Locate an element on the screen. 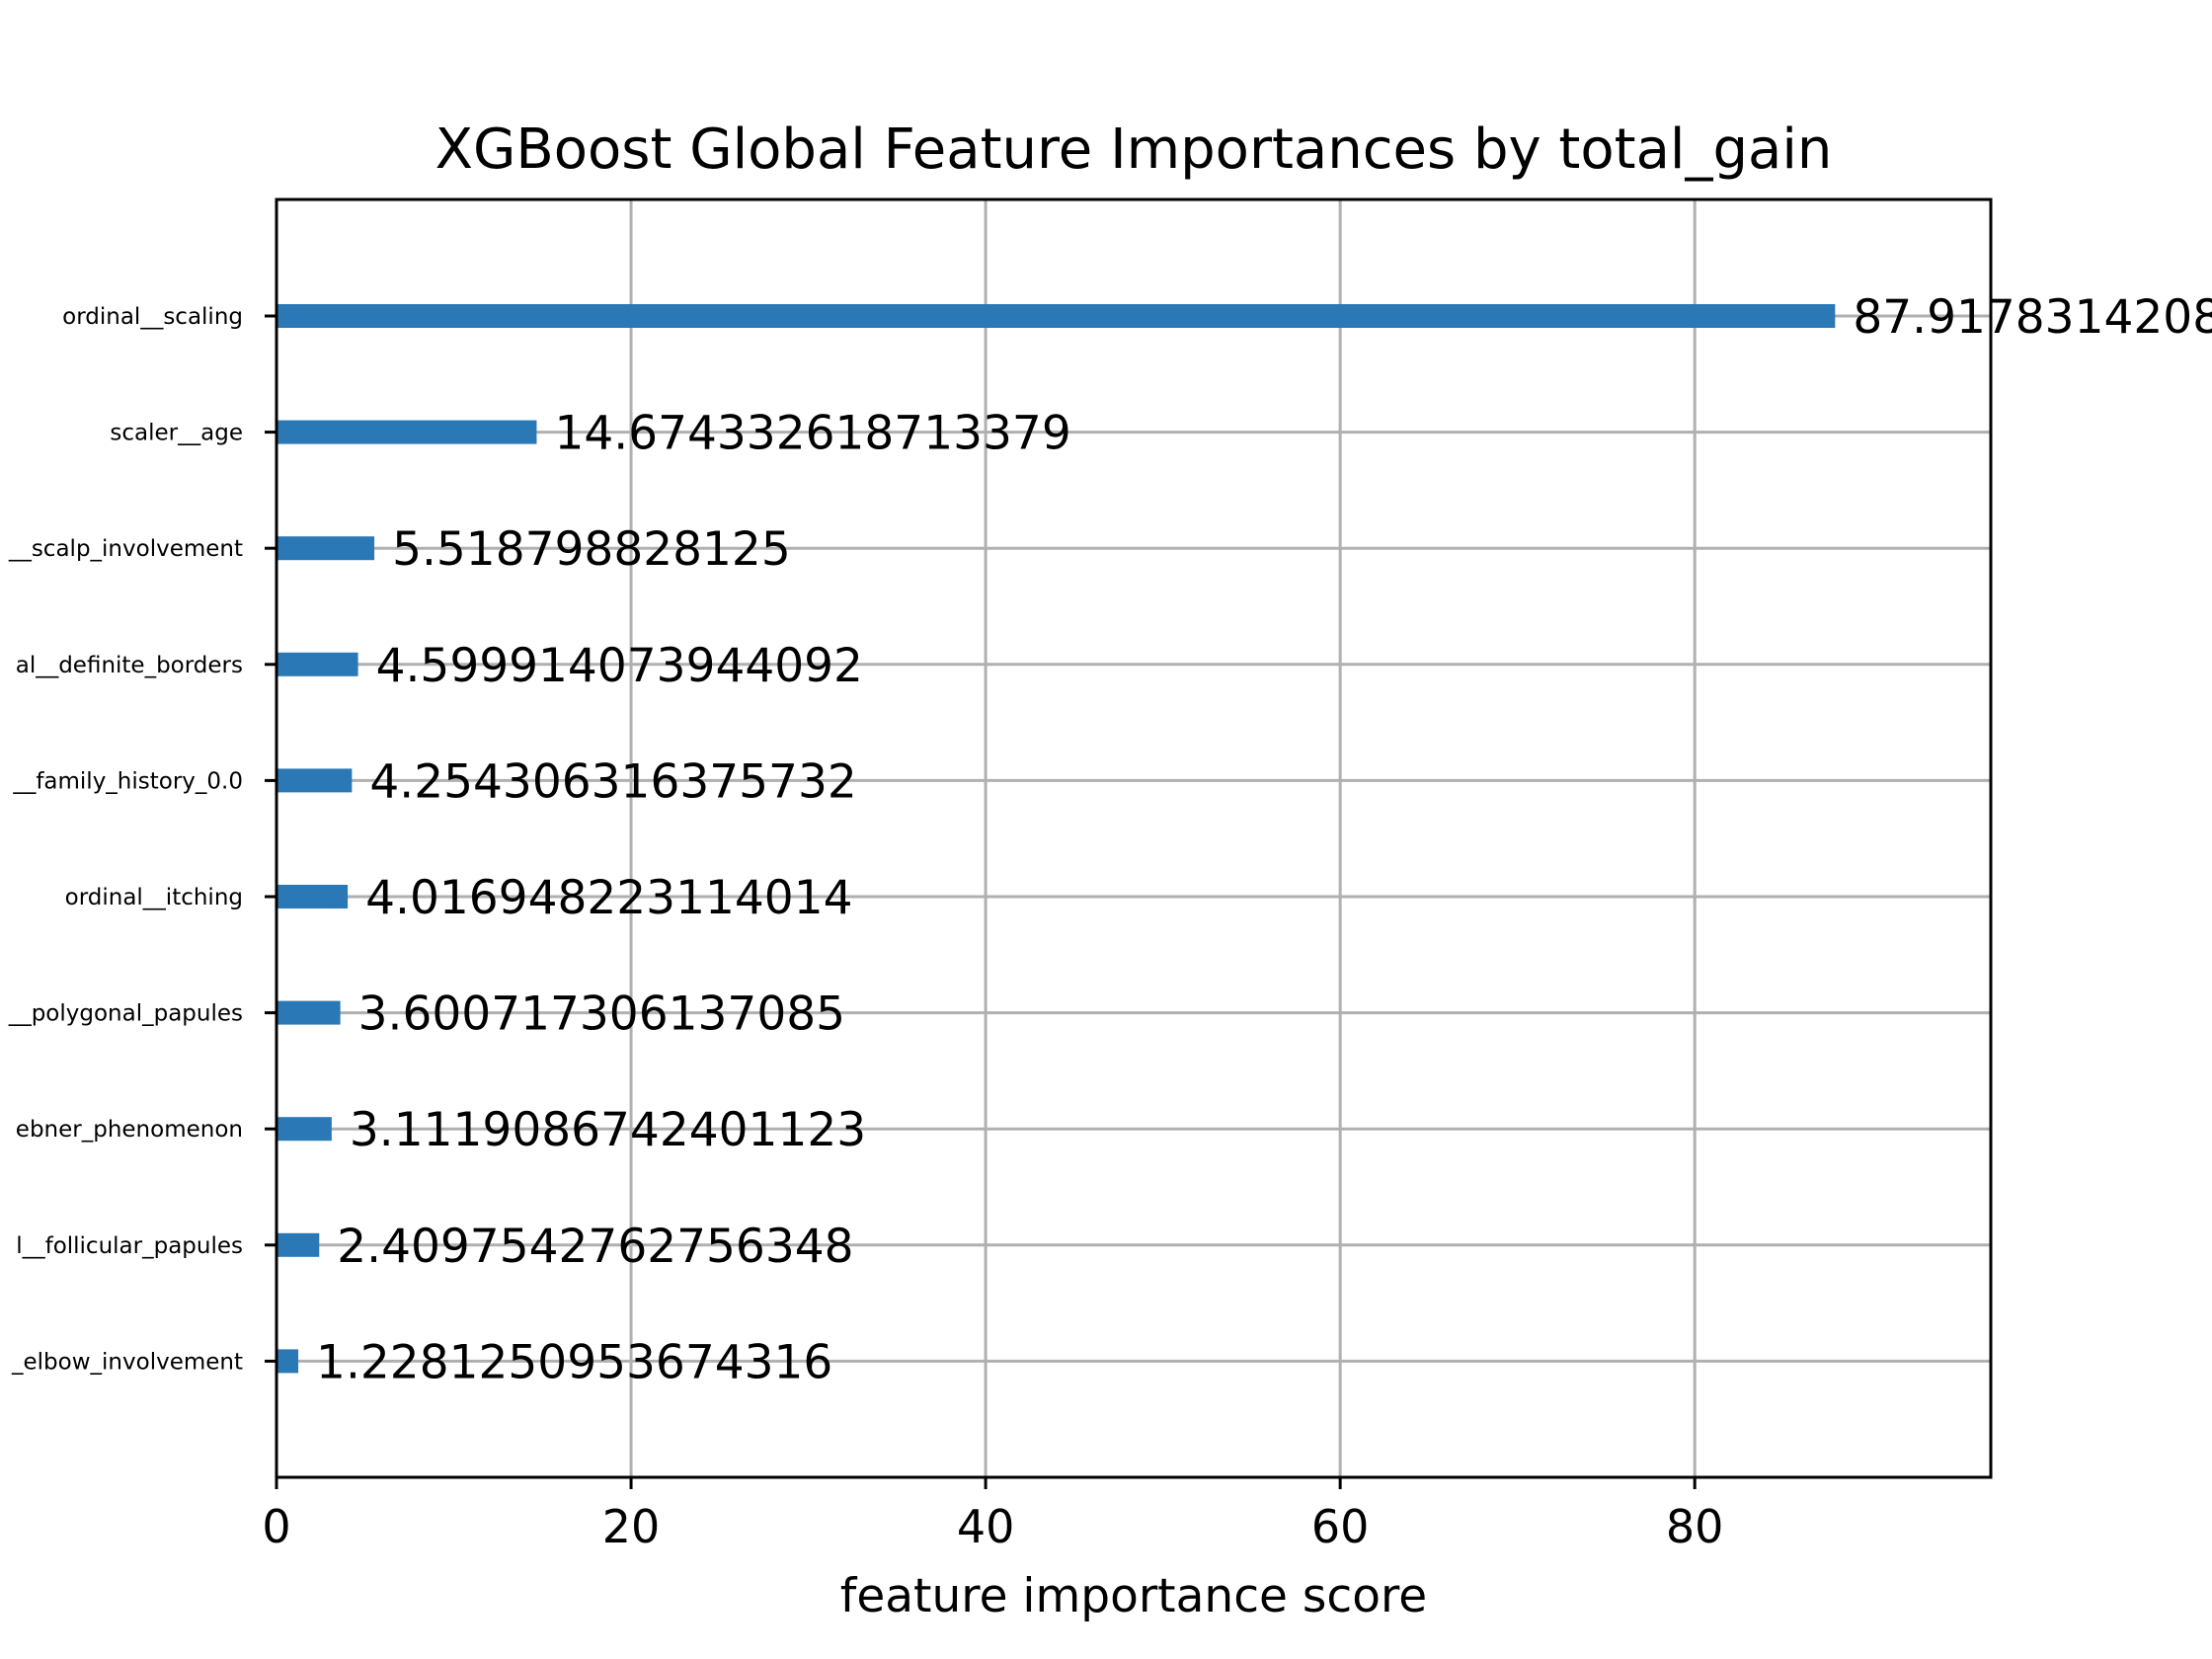 The height and width of the screenshot is (1659, 2212). x-tick-label: 60 is located at coordinates (1341, 1527).